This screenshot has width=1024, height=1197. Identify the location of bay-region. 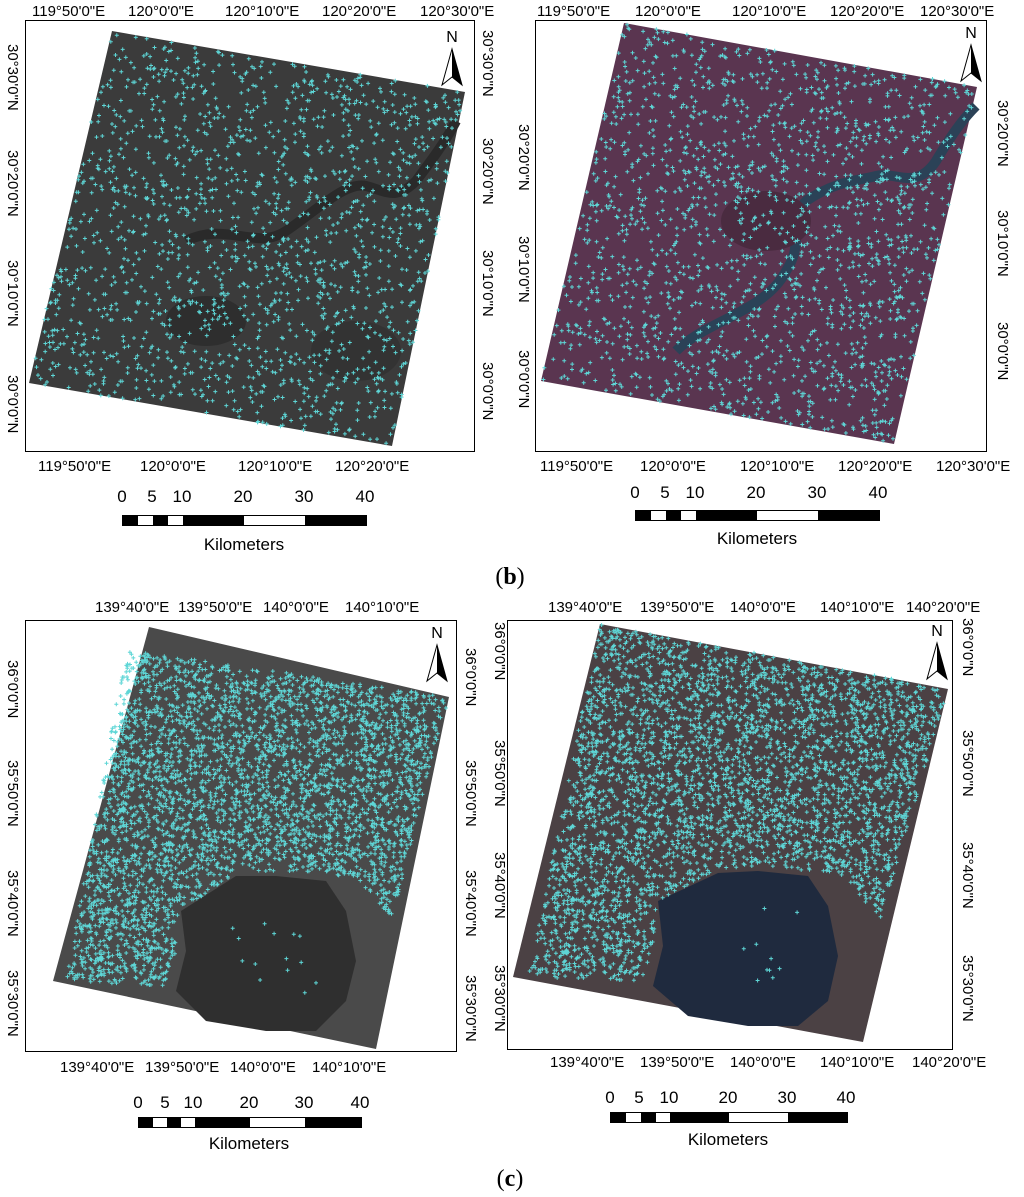
(266, 953).